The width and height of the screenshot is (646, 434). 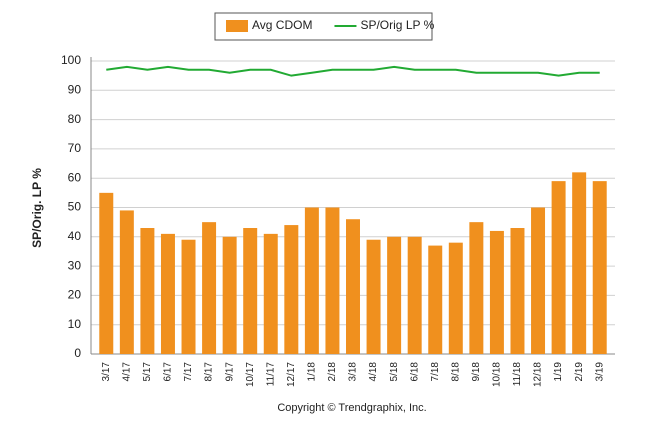 What do you see at coordinates (188, 372) in the screenshot?
I see `x-tick-label: 7/17` at bounding box center [188, 372].